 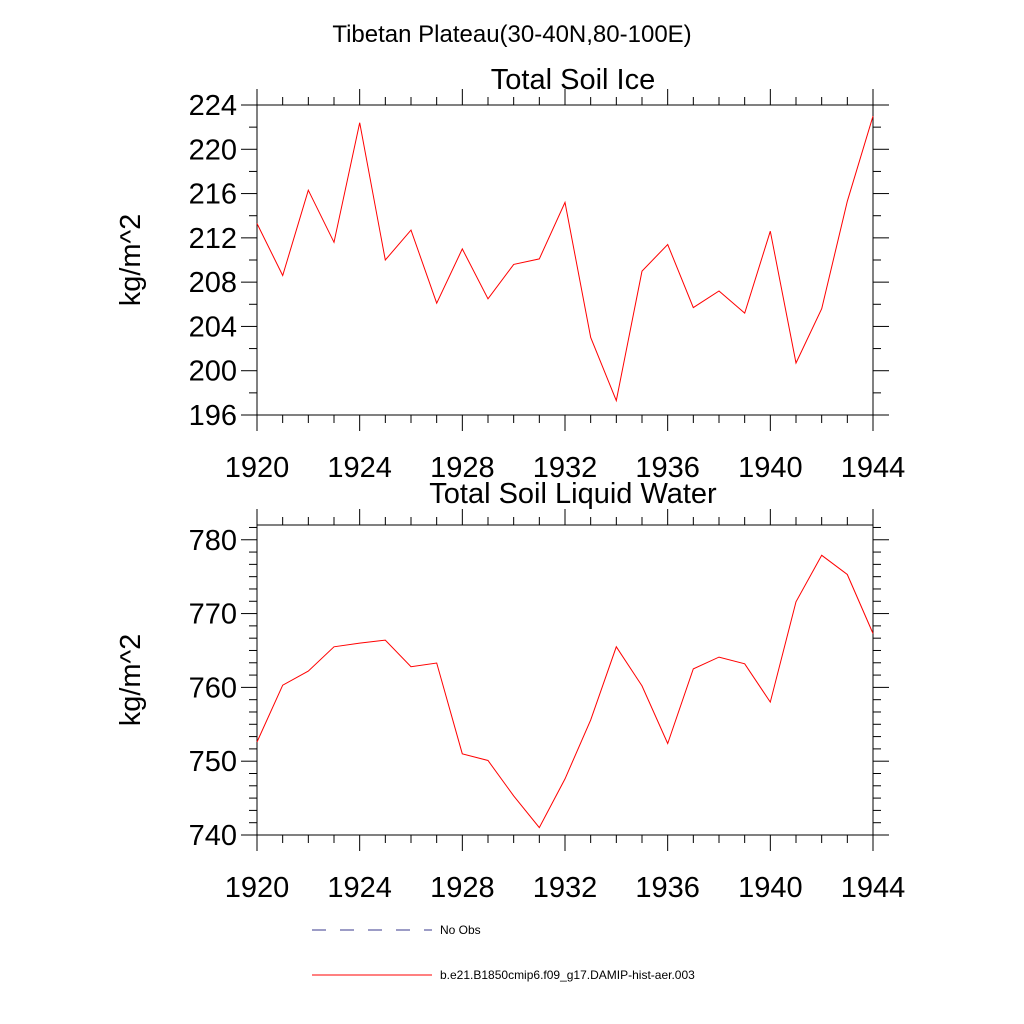 I want to click on y-tick-label: 760, so click(x=213, y=688).